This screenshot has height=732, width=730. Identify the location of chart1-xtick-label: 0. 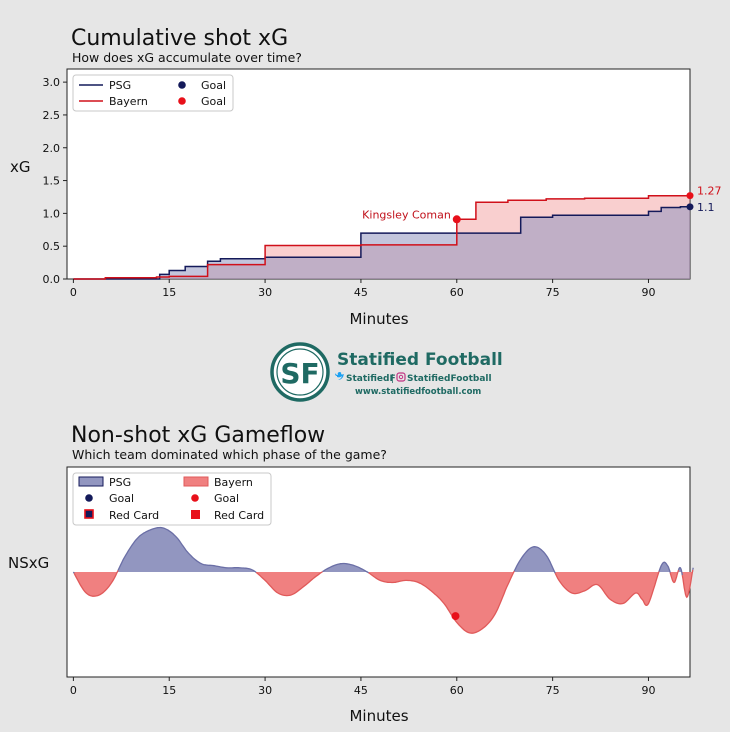
(73, 292).